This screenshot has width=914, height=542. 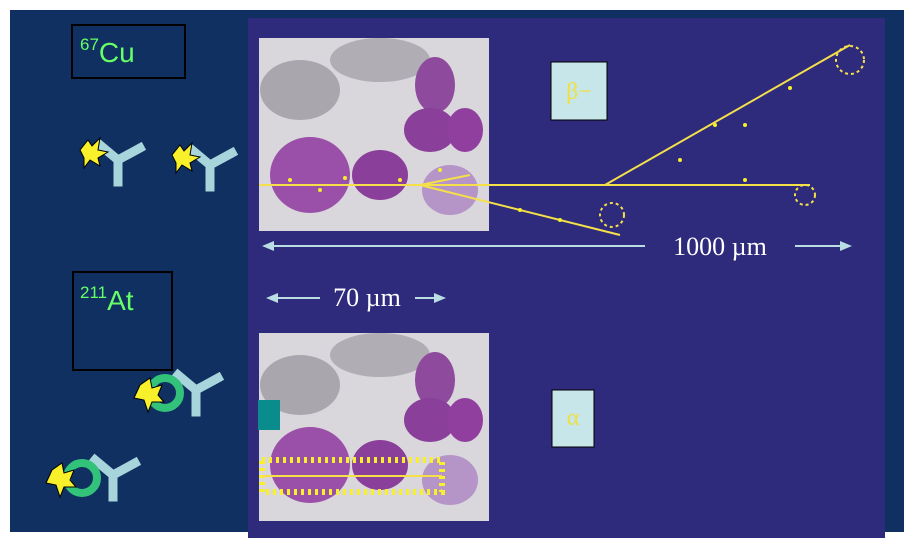 What do you see at coordinates (93, 292) in the screenshot?
I see `mass-number: 211` at bounding box center [93, 292].